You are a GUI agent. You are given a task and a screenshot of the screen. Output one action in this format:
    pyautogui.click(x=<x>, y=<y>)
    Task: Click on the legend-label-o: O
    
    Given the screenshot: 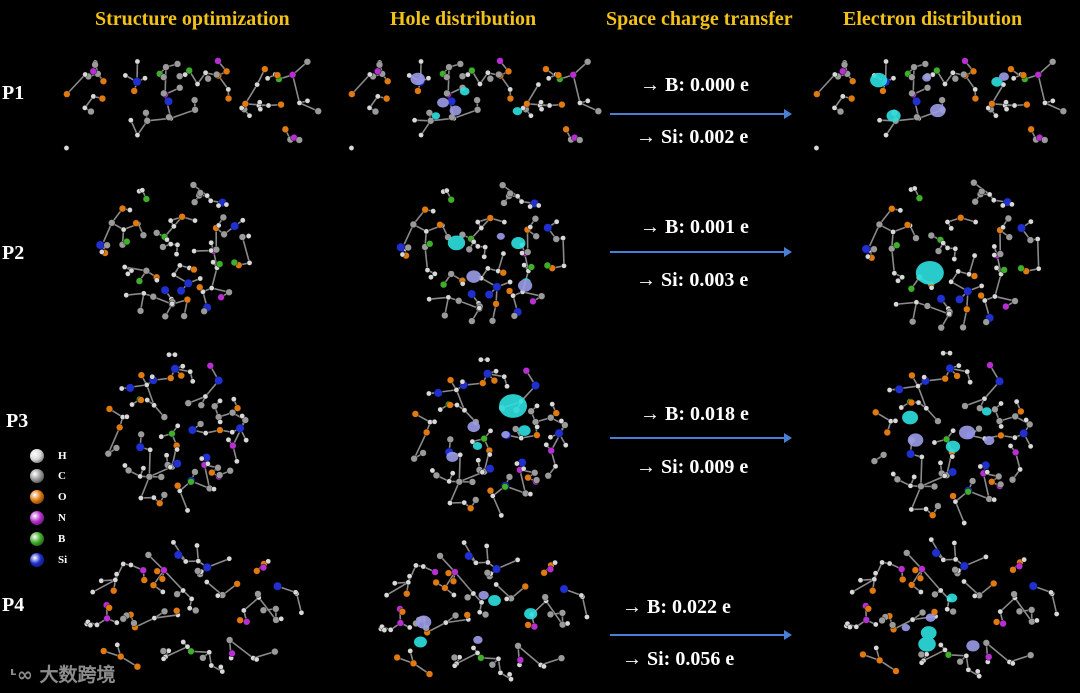 What is the action you would take?
    pyautogui.click(x=62, y=497)
    